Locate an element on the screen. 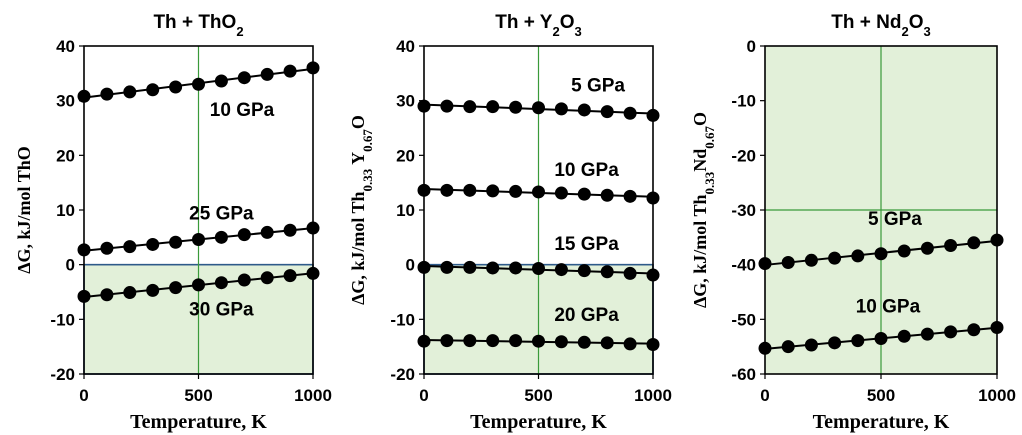  chart-title: Th + ThO2 is located at coordinates (198, 25).